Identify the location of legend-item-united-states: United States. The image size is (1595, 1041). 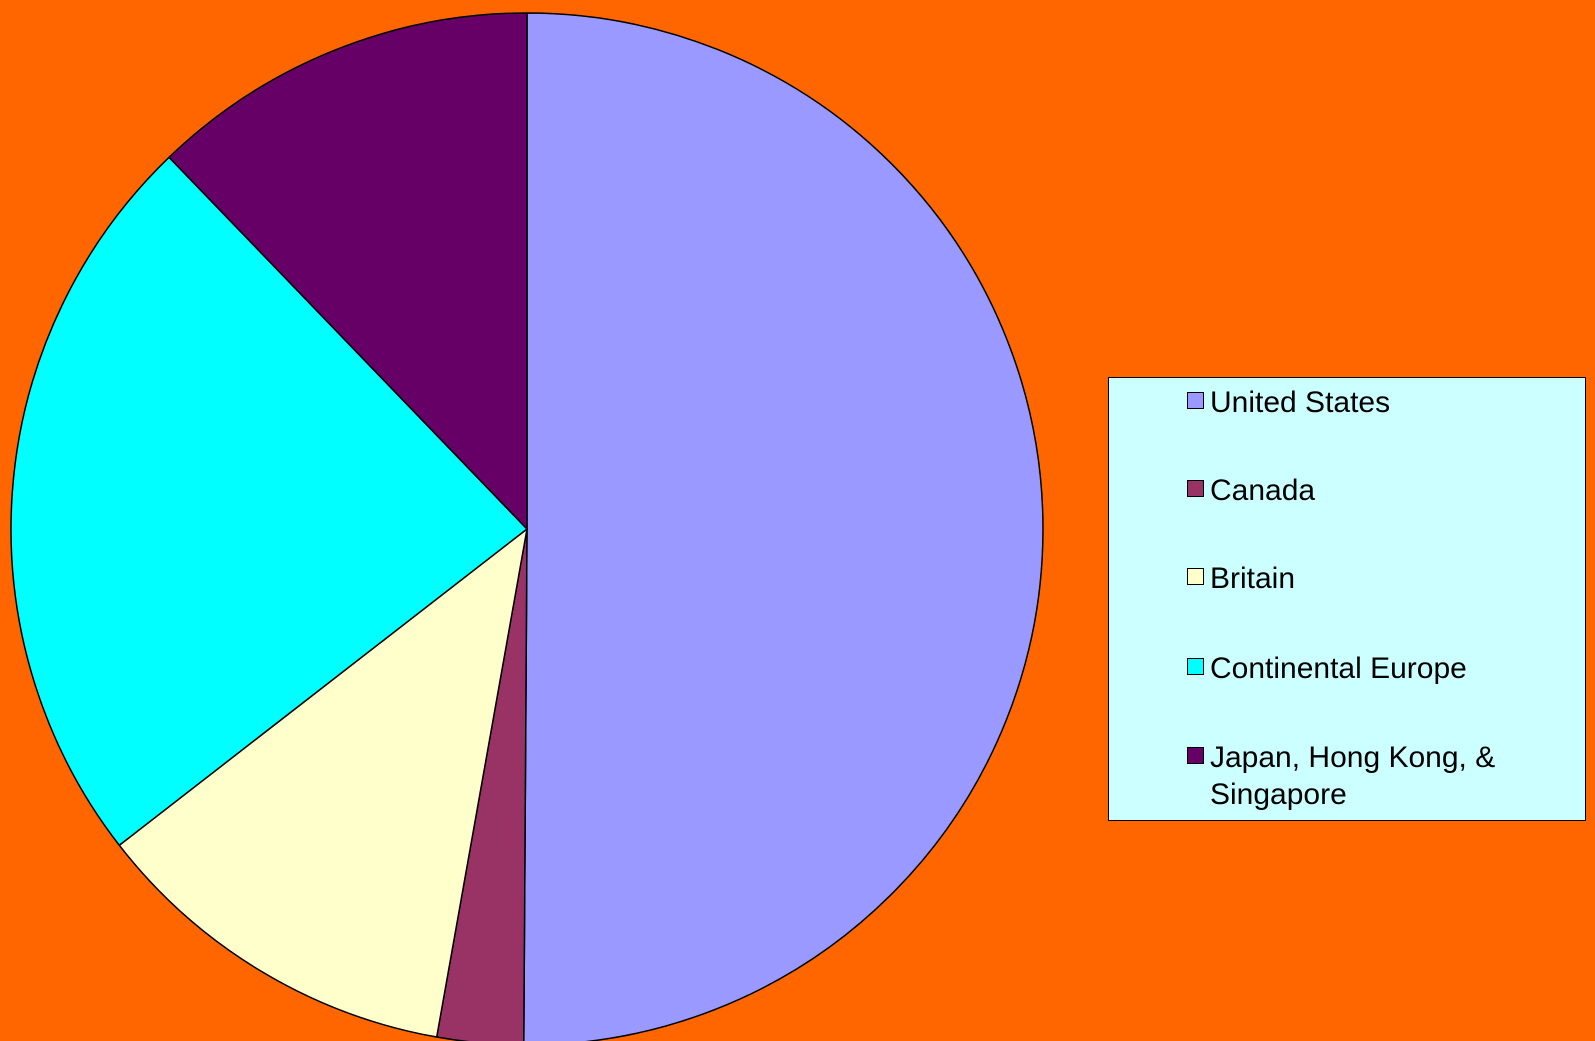
(1378, 402).